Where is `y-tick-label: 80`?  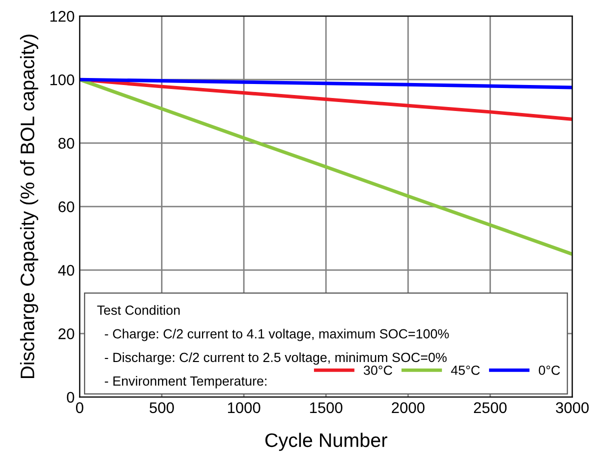
y-tick-label: 80 is located at coordinates (66, 143).